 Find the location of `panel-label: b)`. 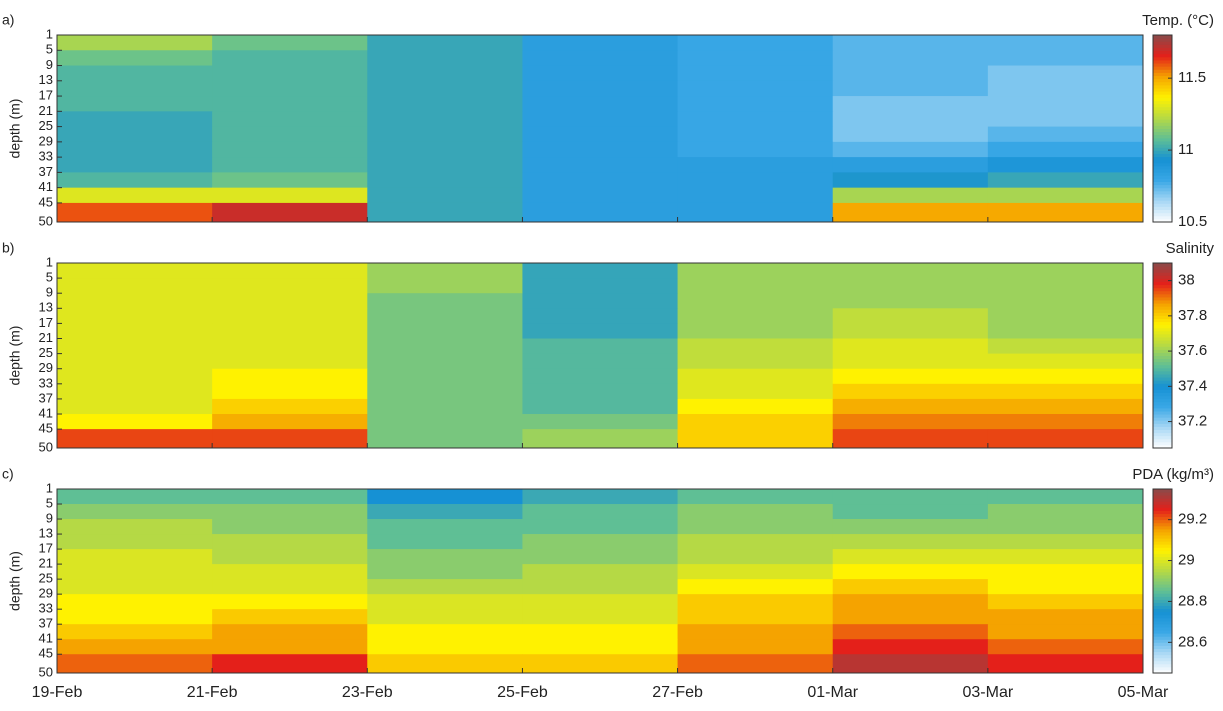

panel-label: b) is located at coordinates (8, 248).